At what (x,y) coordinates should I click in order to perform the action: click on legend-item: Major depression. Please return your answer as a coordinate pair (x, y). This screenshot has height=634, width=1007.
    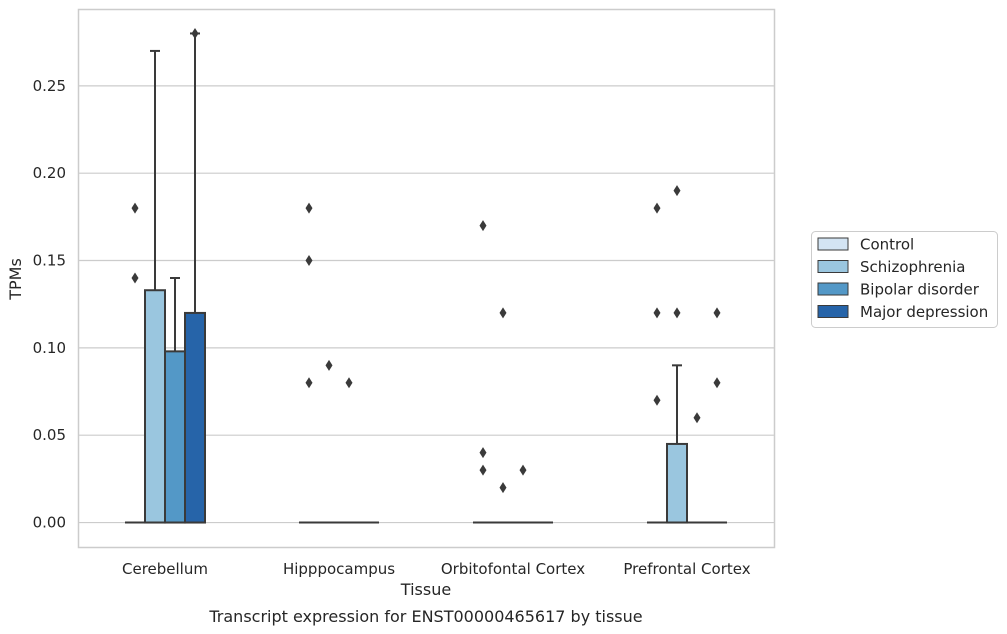
    Looking at the image, I should click on (902, 312).